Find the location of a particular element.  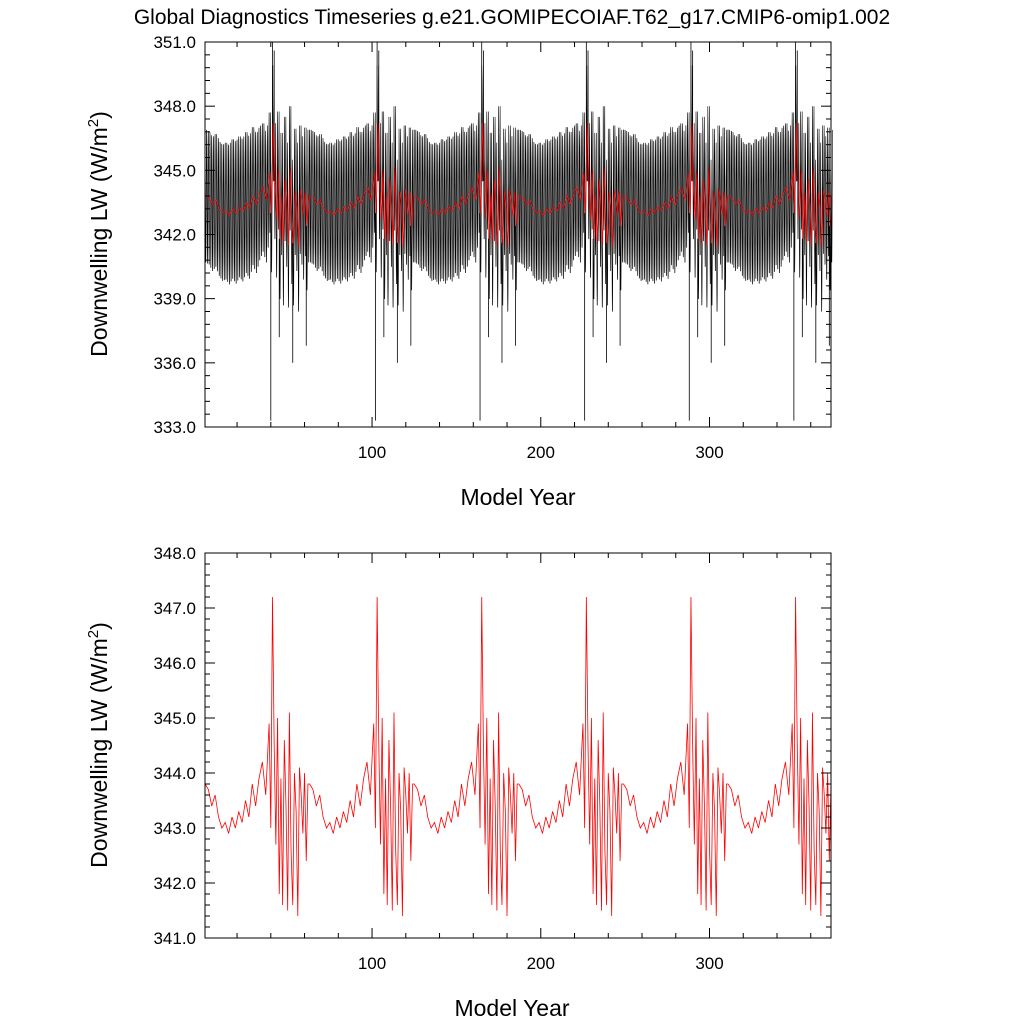

bottom-y-tick-label: 347.0 is located at coordinates (174, 608).